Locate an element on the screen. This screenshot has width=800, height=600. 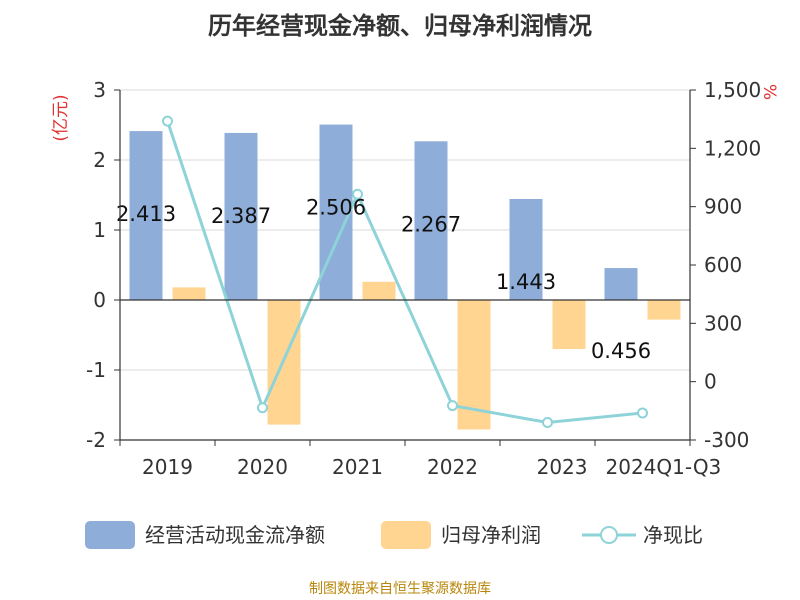
legend-marker is located at coordinates (609, 535).